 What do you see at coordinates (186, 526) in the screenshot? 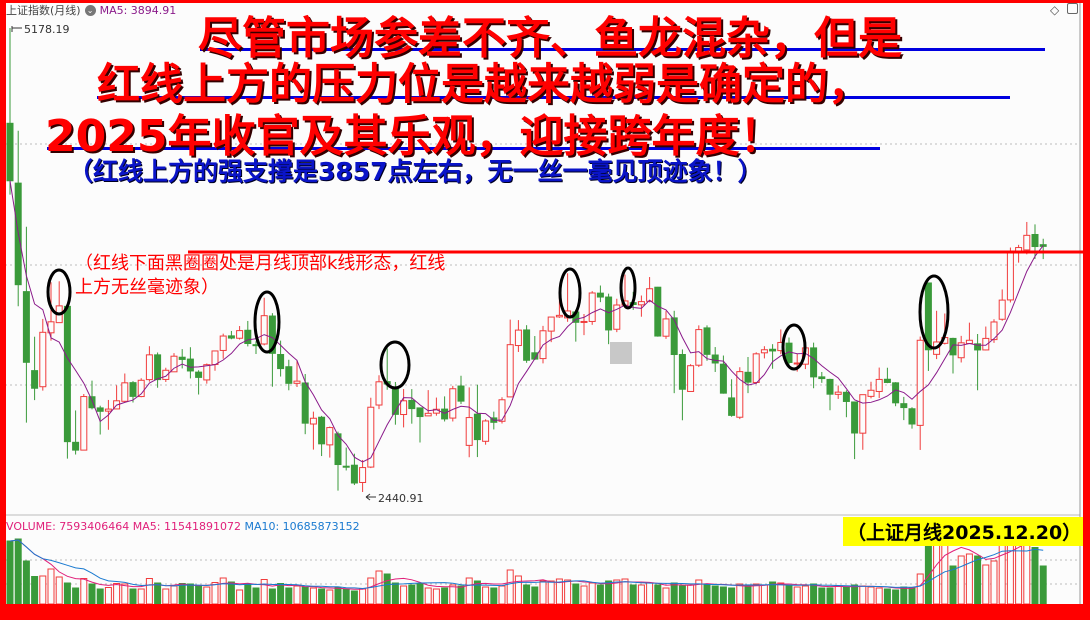
I see `volume-ma5-value: MA5: 11541891072` at bounding box center [186, 526].